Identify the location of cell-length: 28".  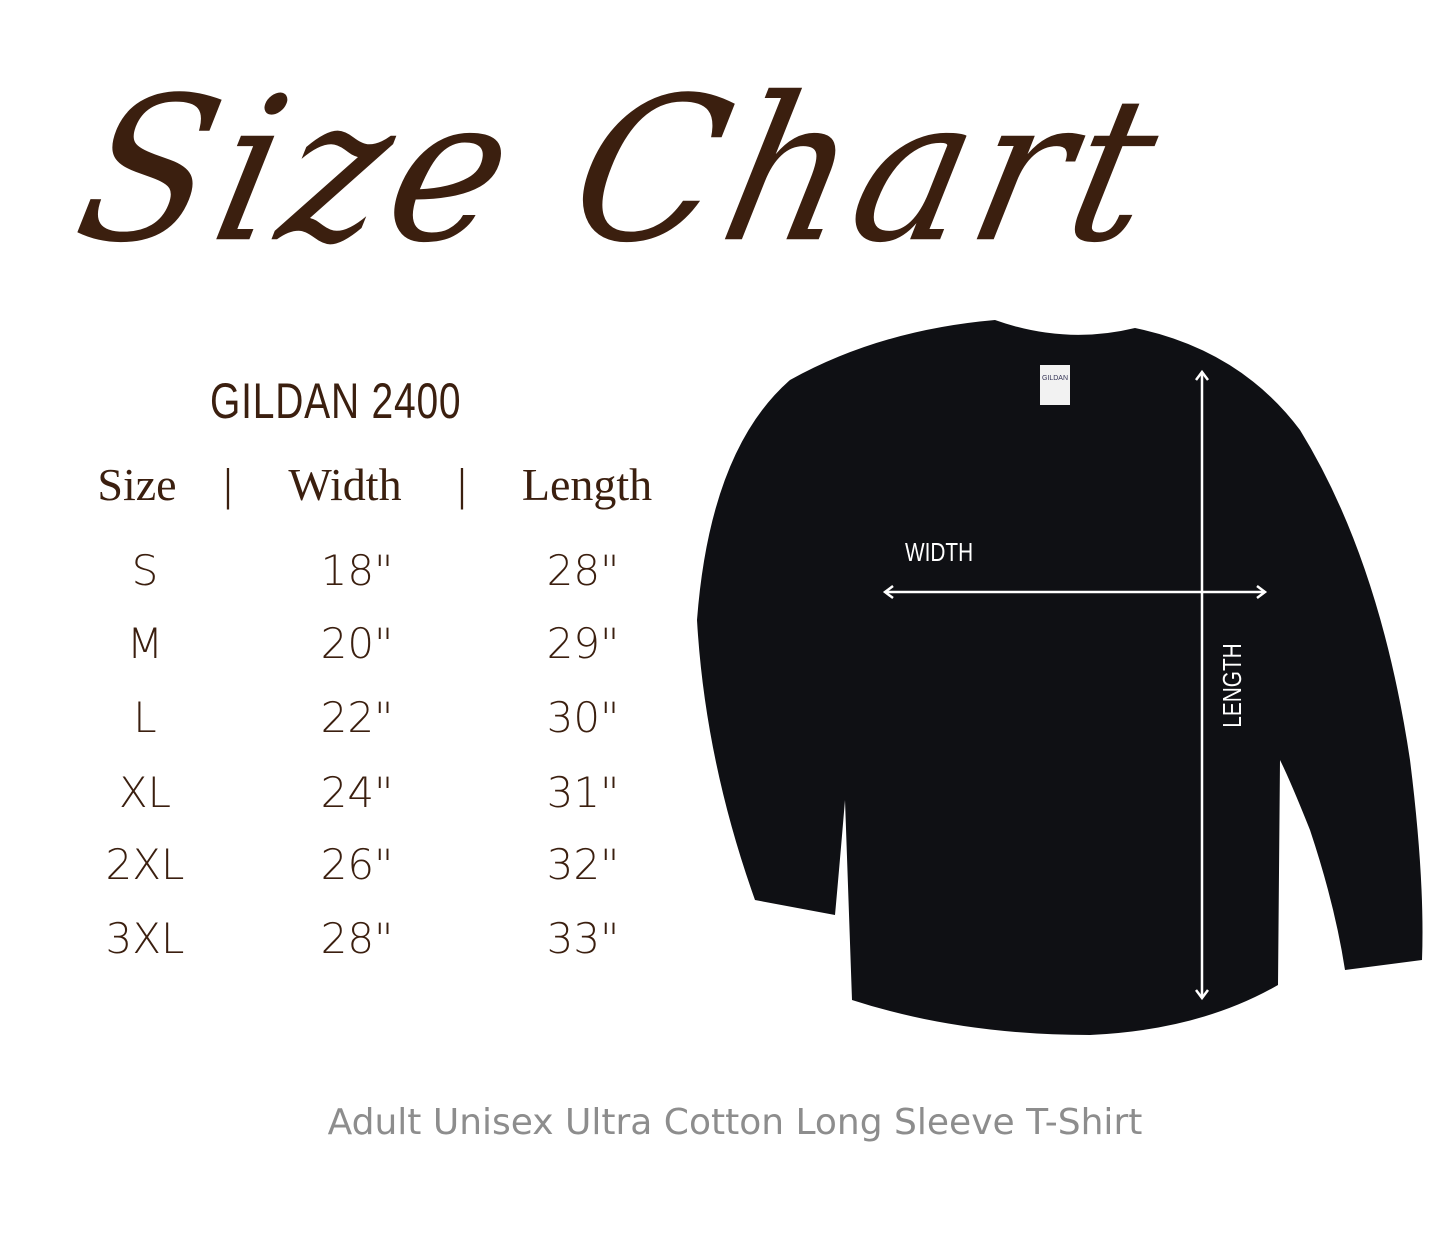
(583, 570).